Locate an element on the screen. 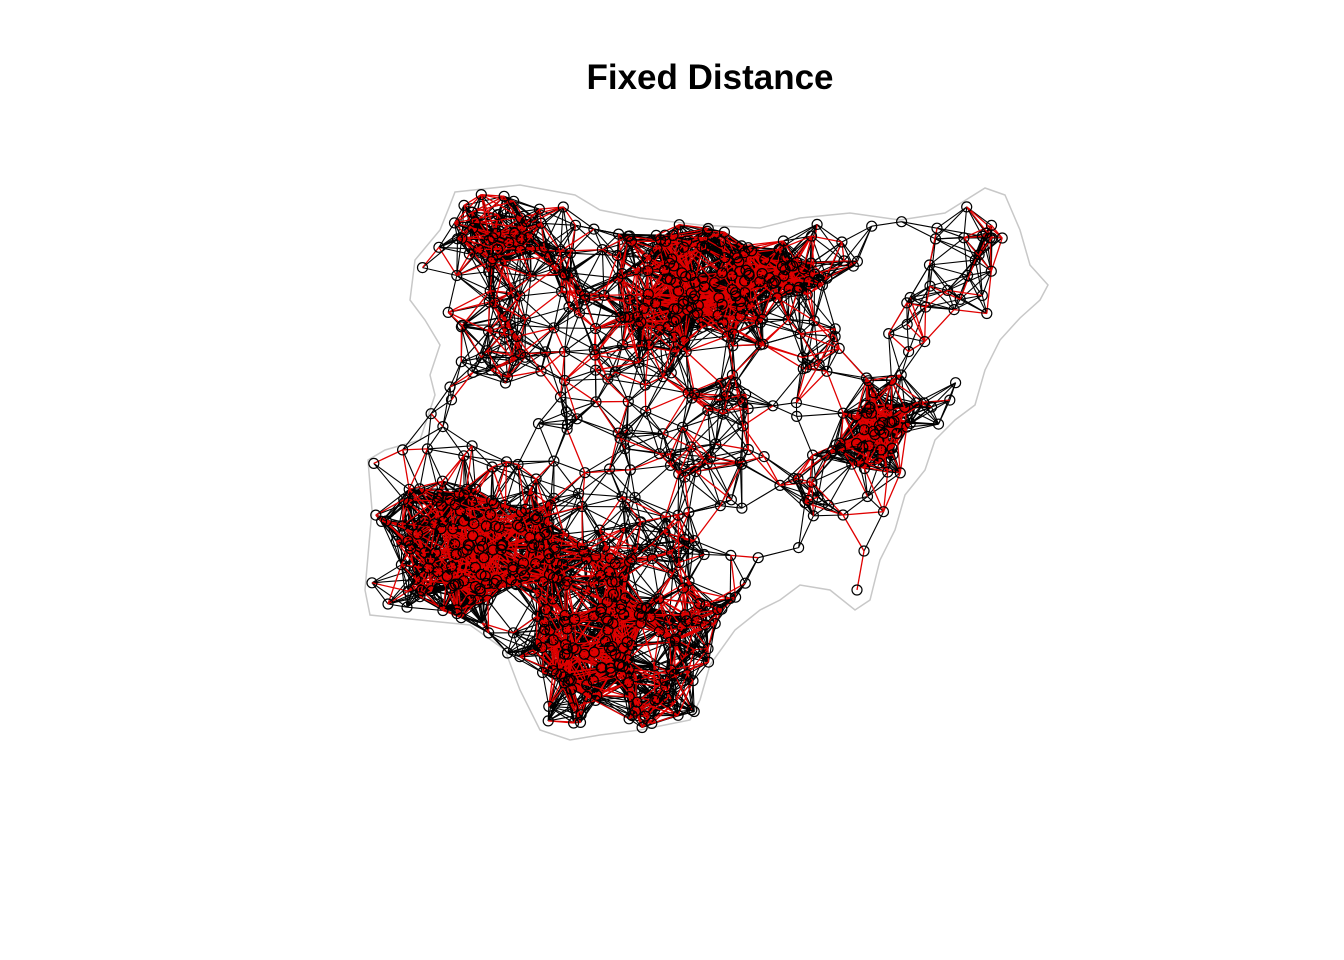  plot-title: Fixed Distance is located at coordinates (710, 77).